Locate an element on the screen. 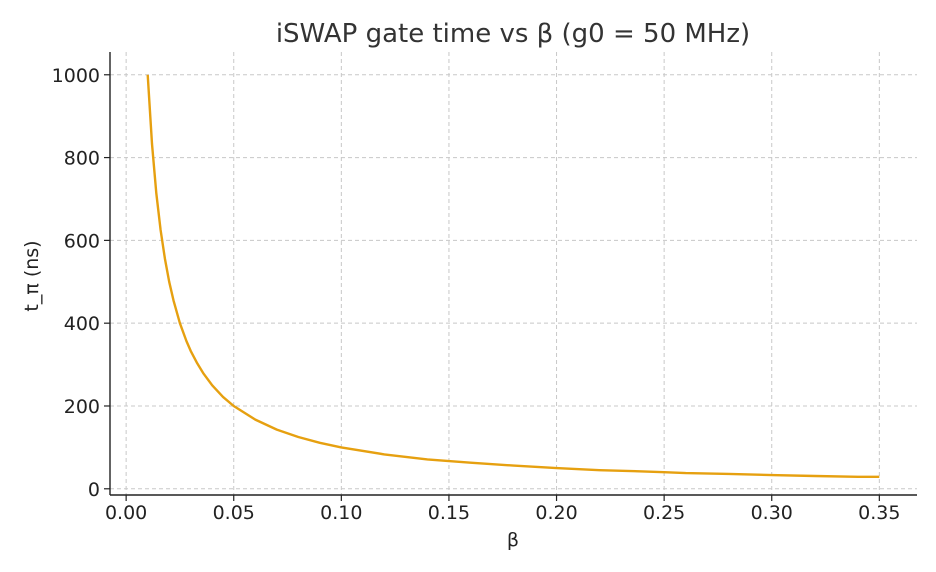 The width and height of the screenshot is (936, 572). y-ticks: 0 200 400 600 800 1000 is located at coordinates (81, 283).